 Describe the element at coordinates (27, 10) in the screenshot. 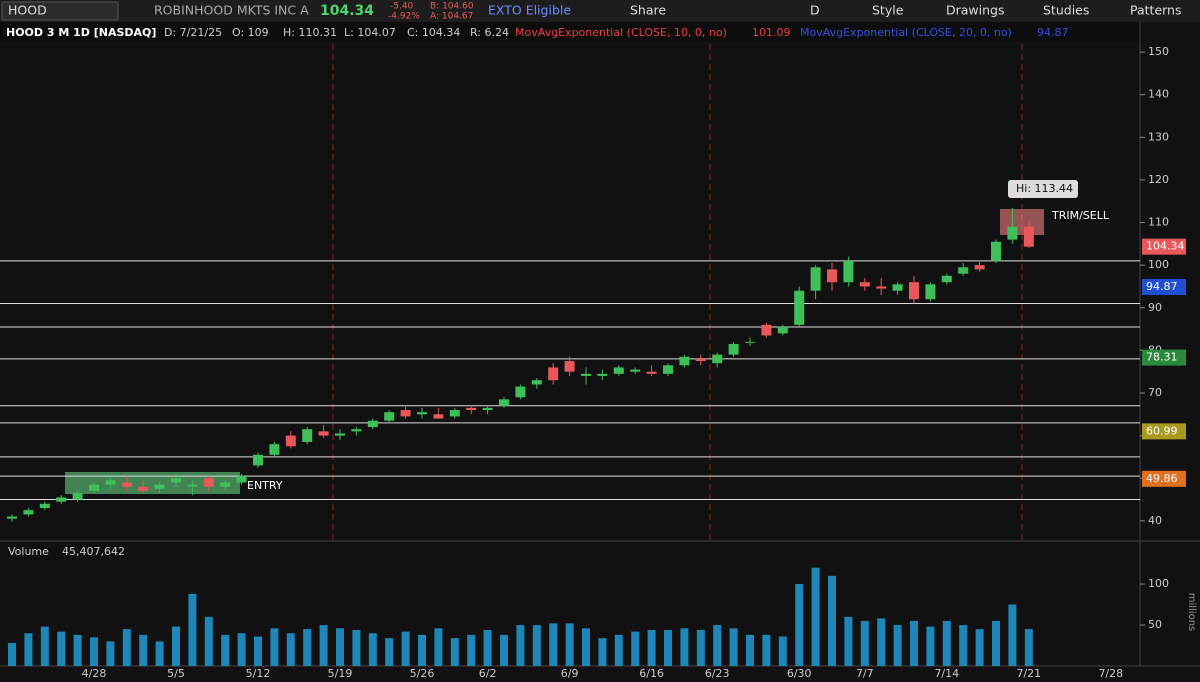

I see `symbol: HOOD` at that location.